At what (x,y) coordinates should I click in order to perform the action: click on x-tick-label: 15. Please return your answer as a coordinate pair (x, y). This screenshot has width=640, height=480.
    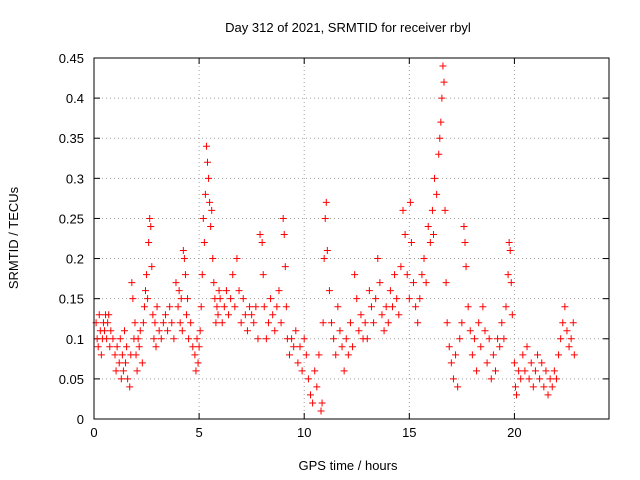
    Looking at the image, I should click on (409, 432).